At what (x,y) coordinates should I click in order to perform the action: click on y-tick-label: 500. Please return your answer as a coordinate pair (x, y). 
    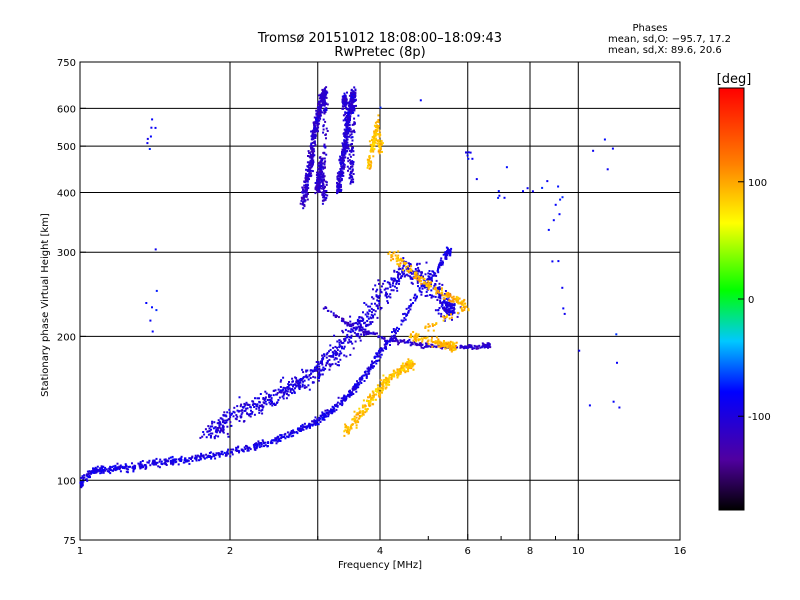
    Looking at the image, I should click on (66, 147).